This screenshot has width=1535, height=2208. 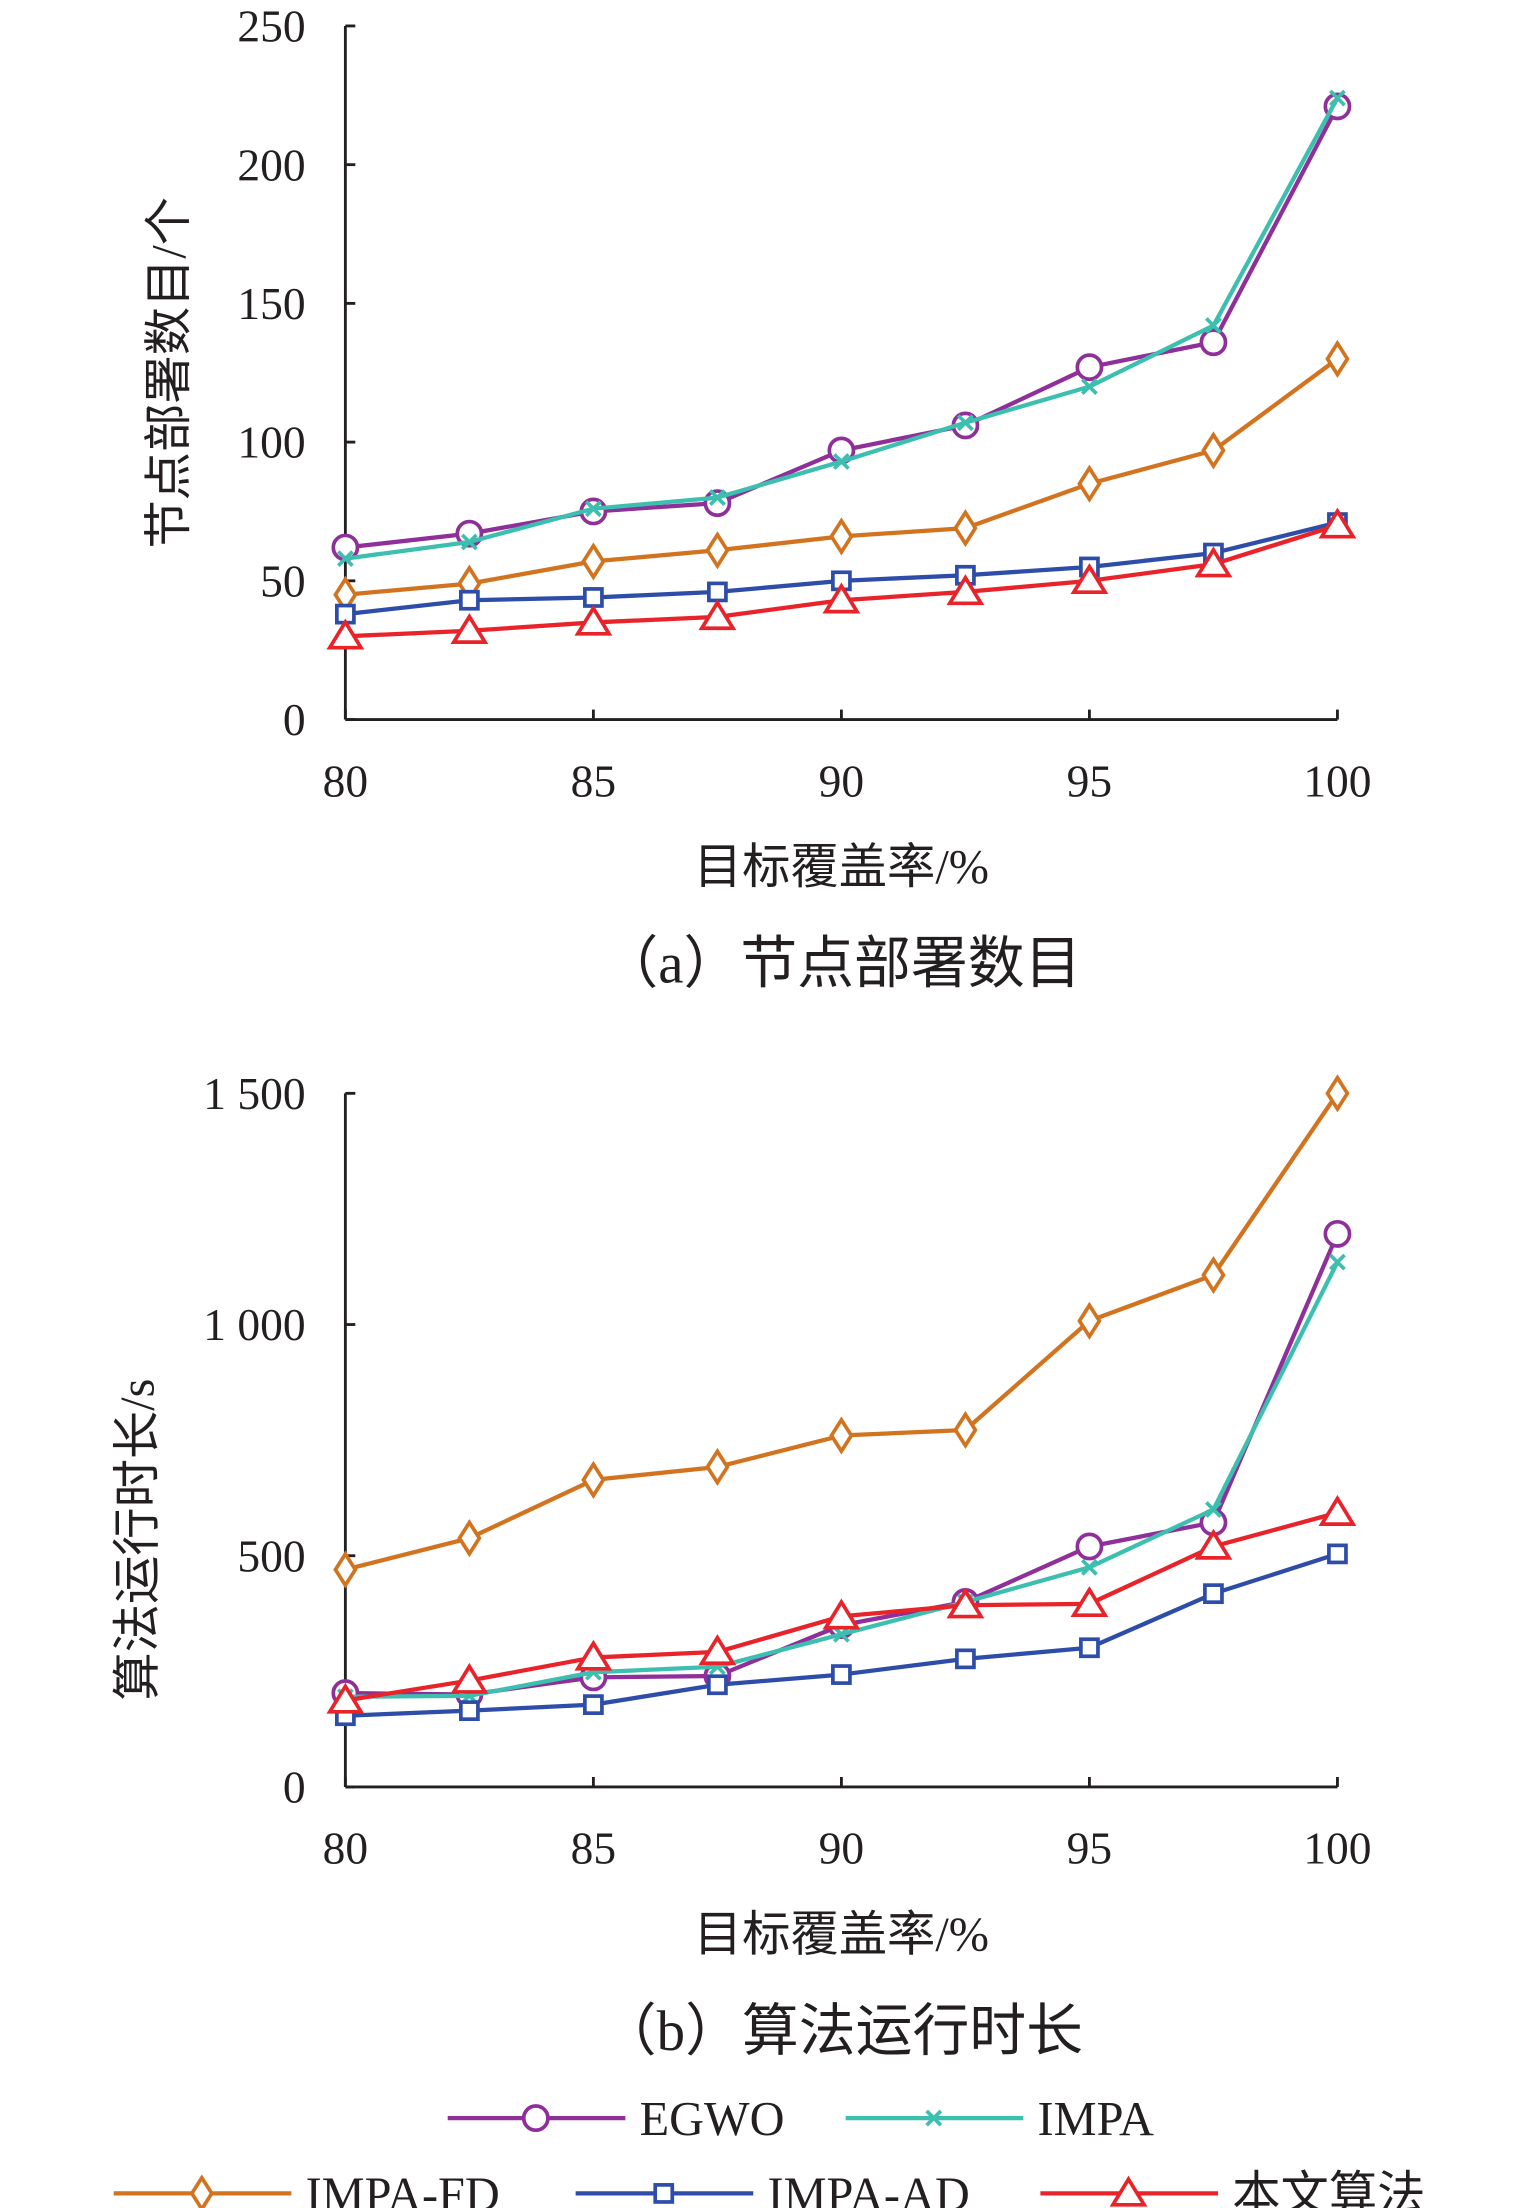 I want to click on legend-label: 本文算法, so click(x=1328, y=2188).